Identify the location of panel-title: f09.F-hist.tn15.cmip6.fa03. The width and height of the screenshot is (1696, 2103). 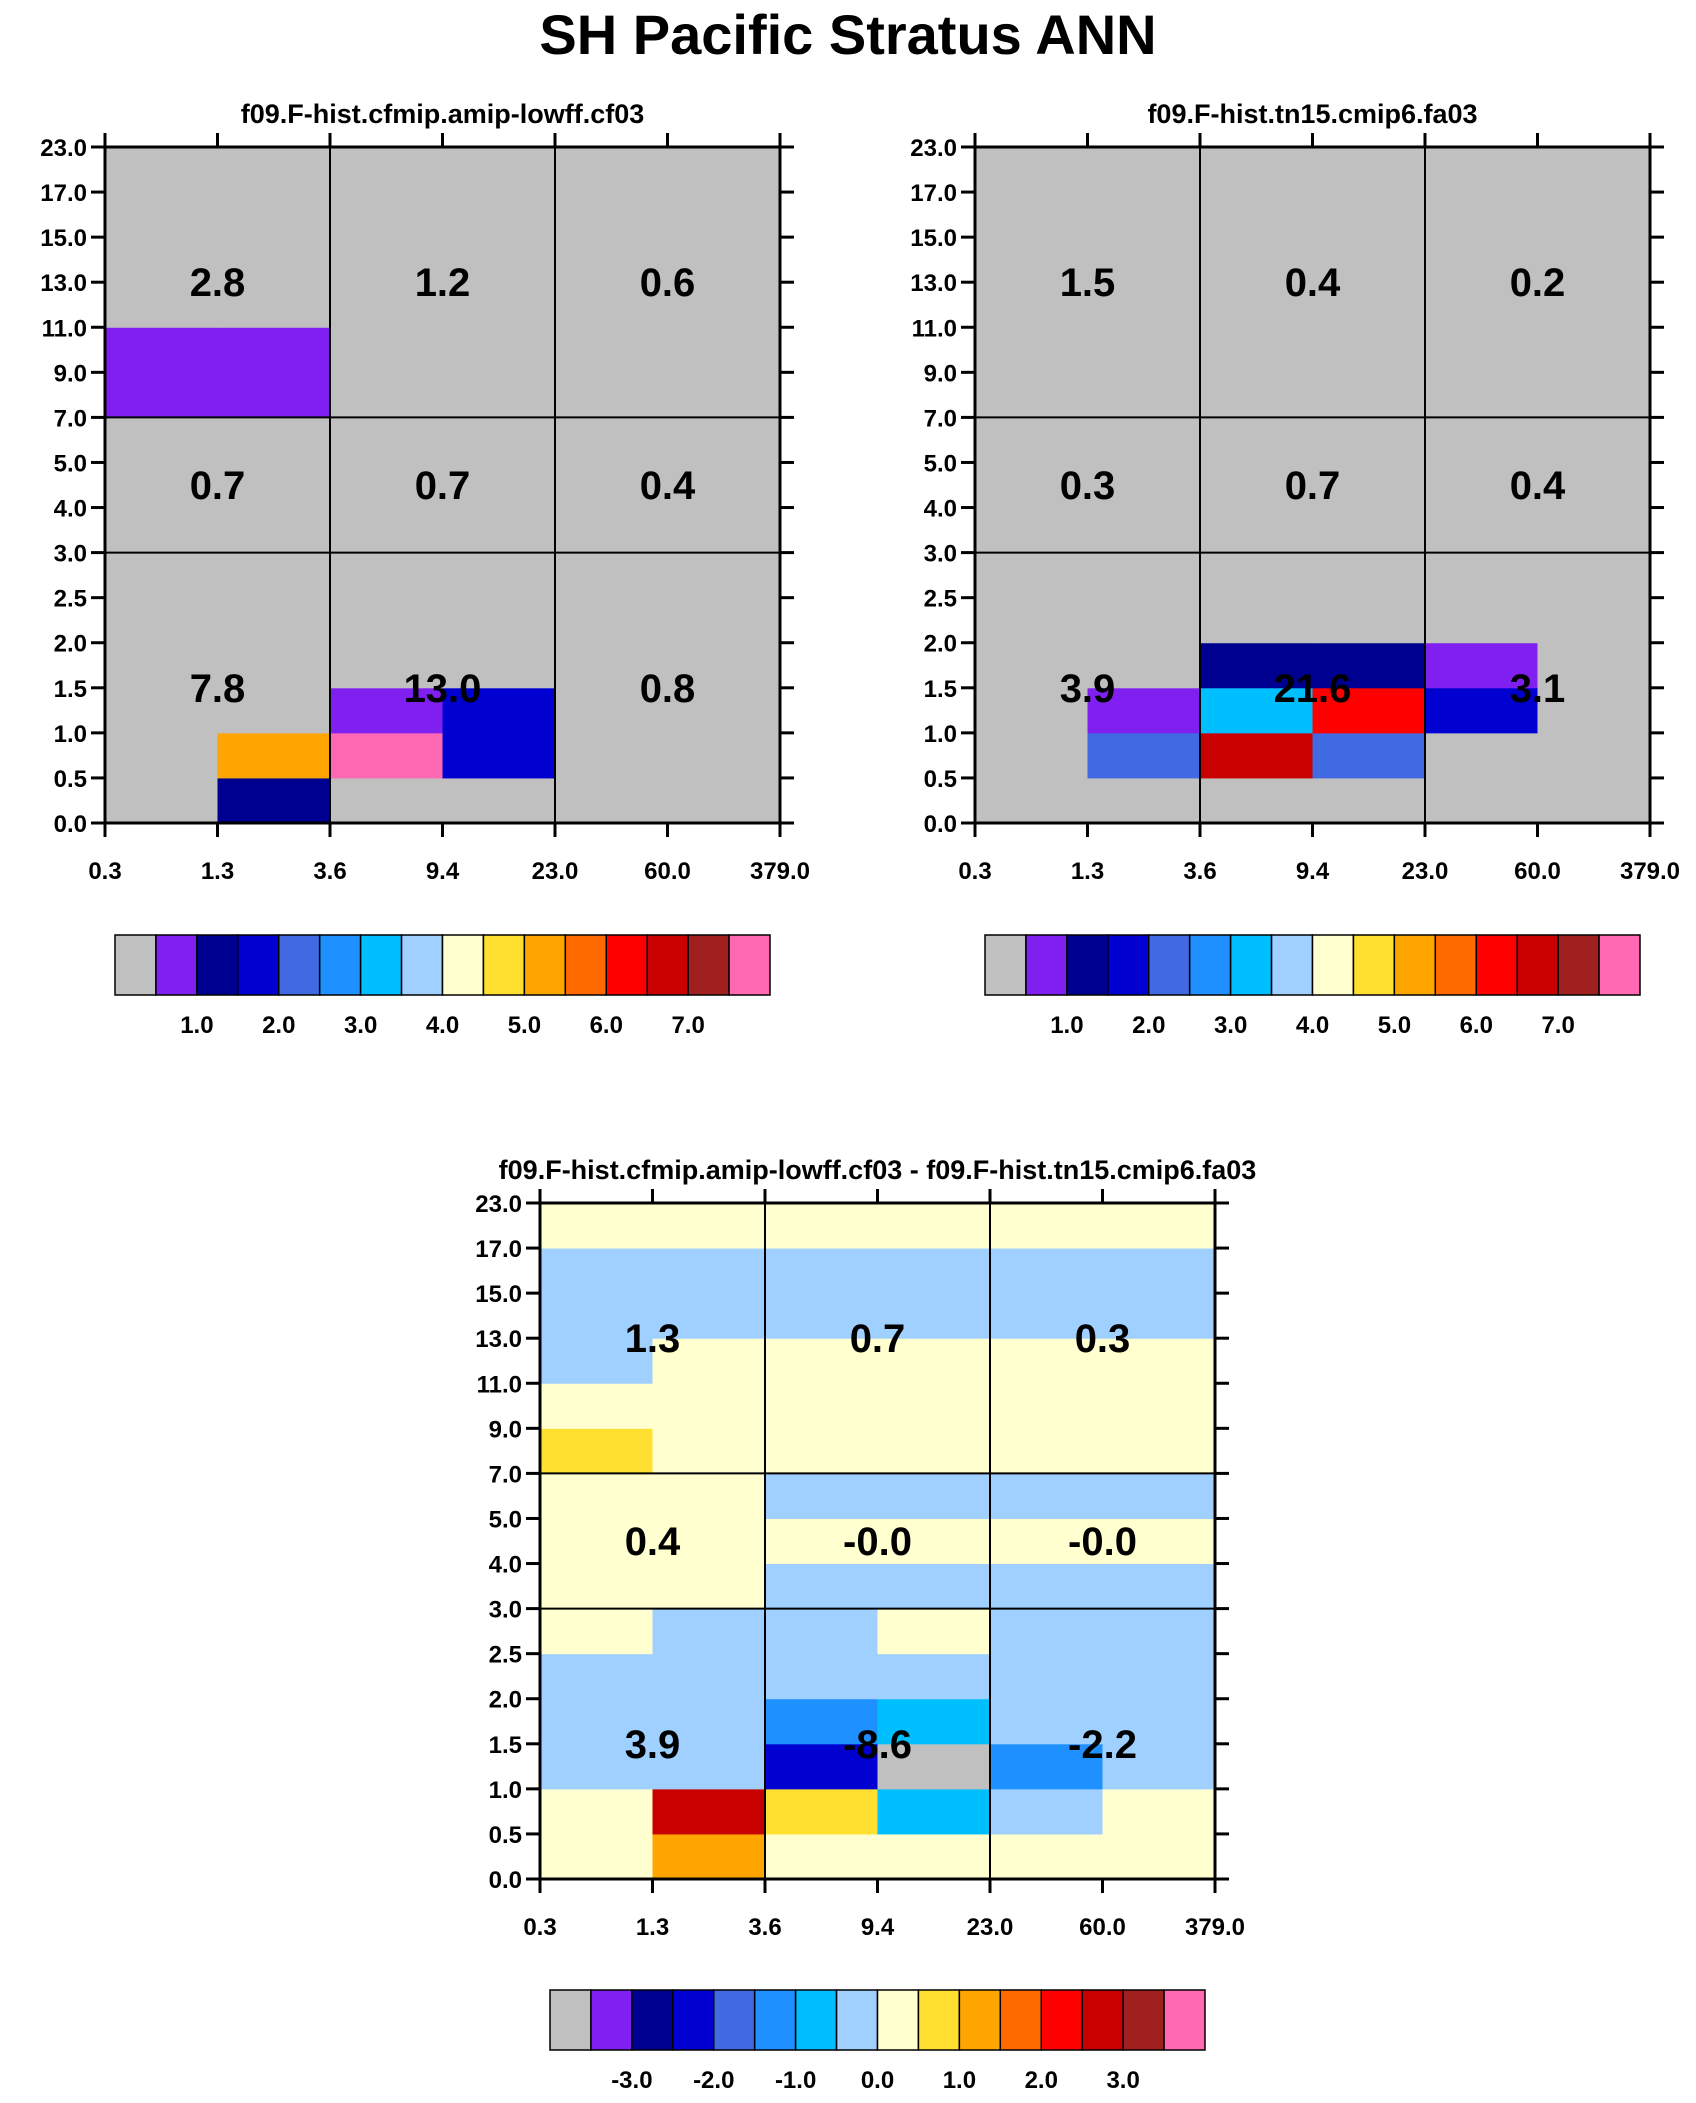
(1312, 114).